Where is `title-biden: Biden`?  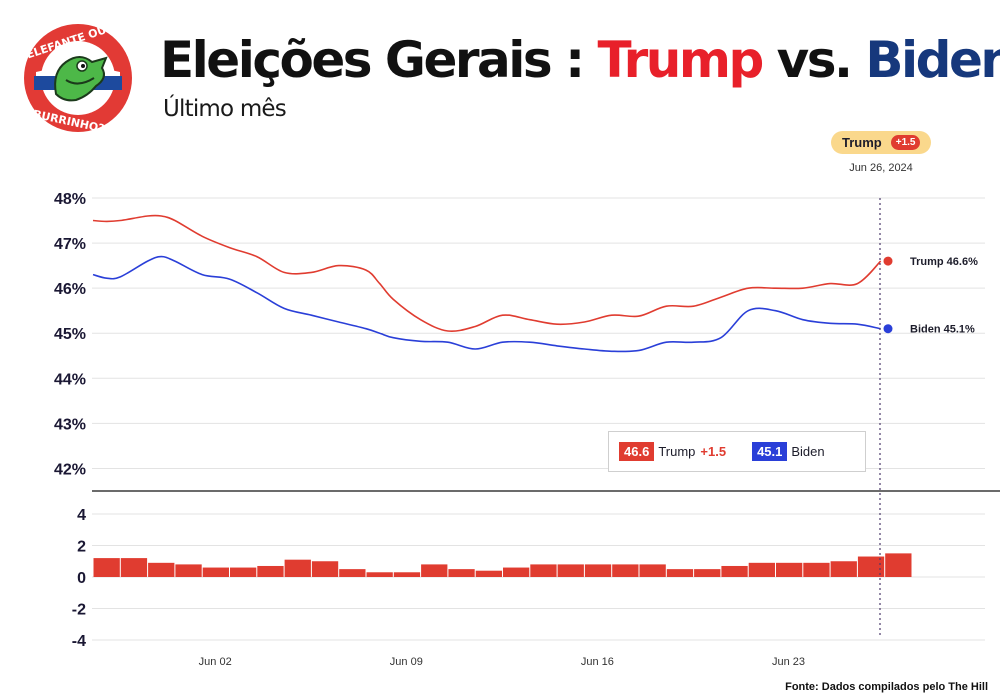 title-biden: Biden is located at coordinates (932, 60).